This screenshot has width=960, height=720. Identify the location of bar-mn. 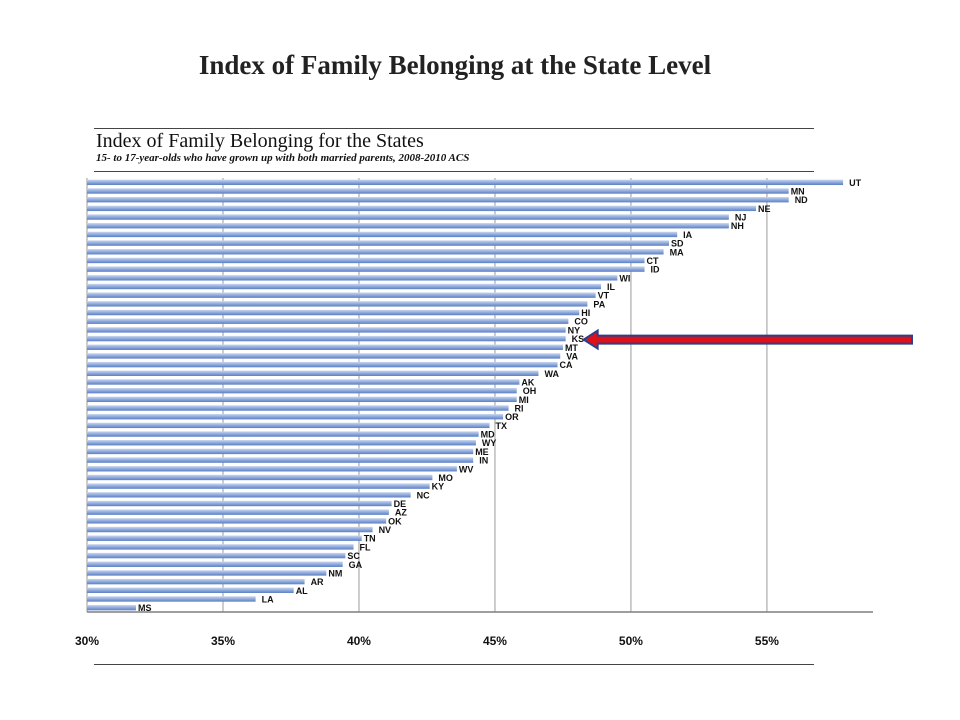
(438, 191).